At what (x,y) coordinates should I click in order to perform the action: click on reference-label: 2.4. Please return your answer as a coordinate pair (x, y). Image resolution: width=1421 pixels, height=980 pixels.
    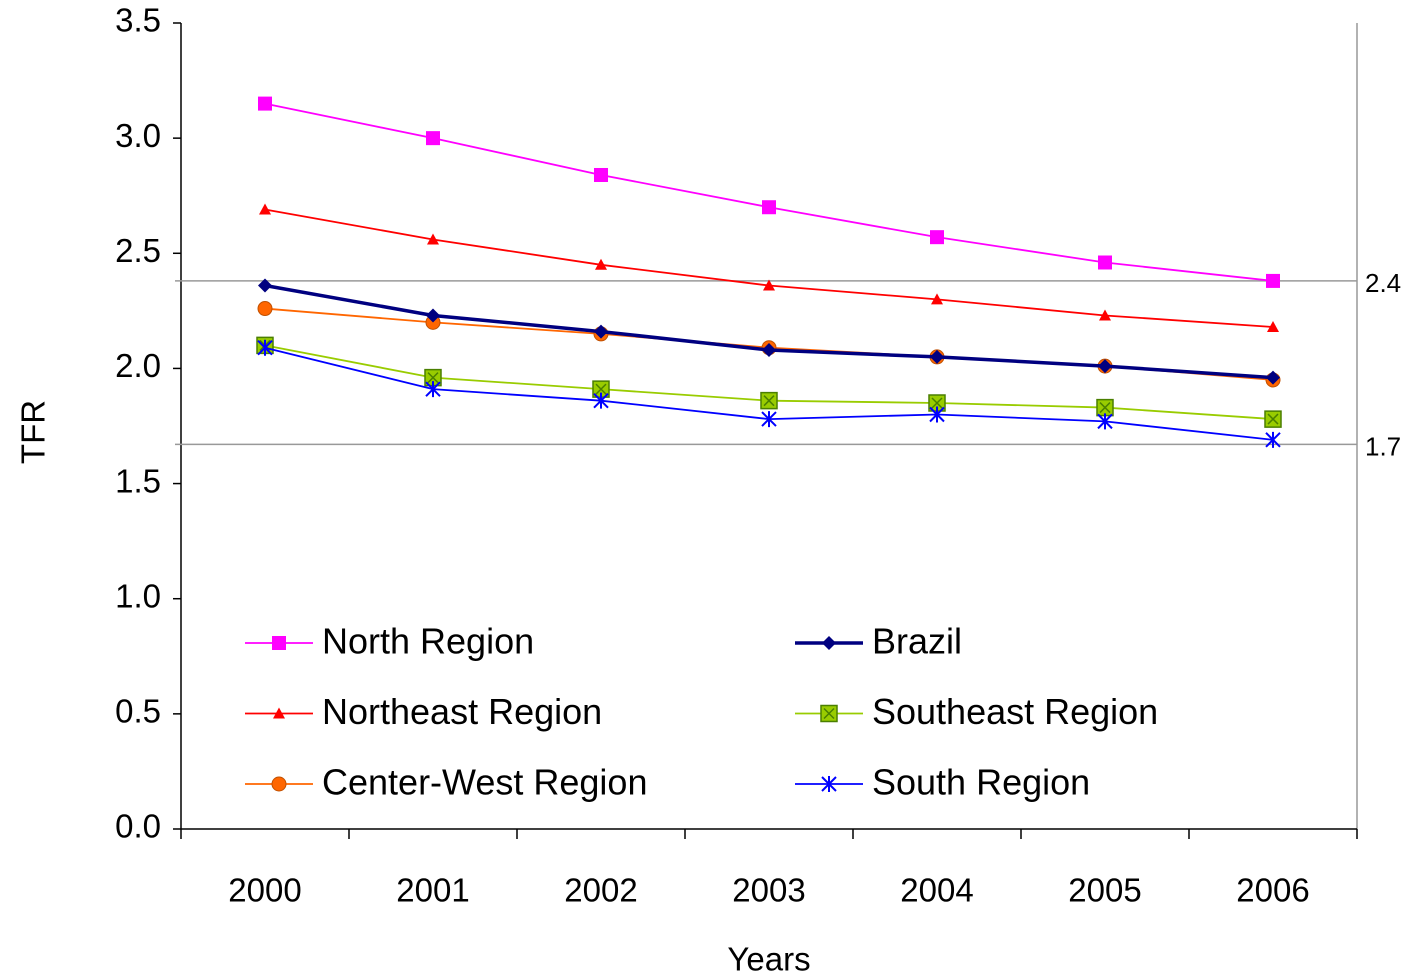
    Looking at the image, I should click on (1383, 283).